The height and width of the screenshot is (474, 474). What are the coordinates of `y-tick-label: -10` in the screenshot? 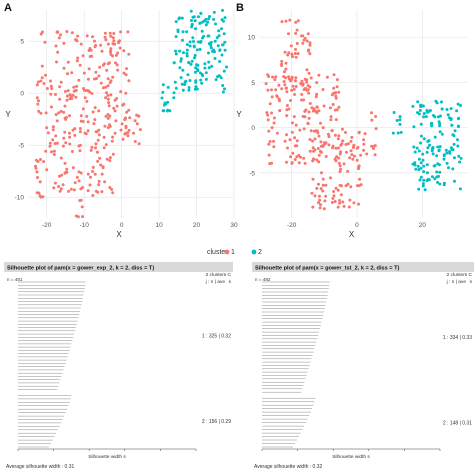 It's located at (20, 198).